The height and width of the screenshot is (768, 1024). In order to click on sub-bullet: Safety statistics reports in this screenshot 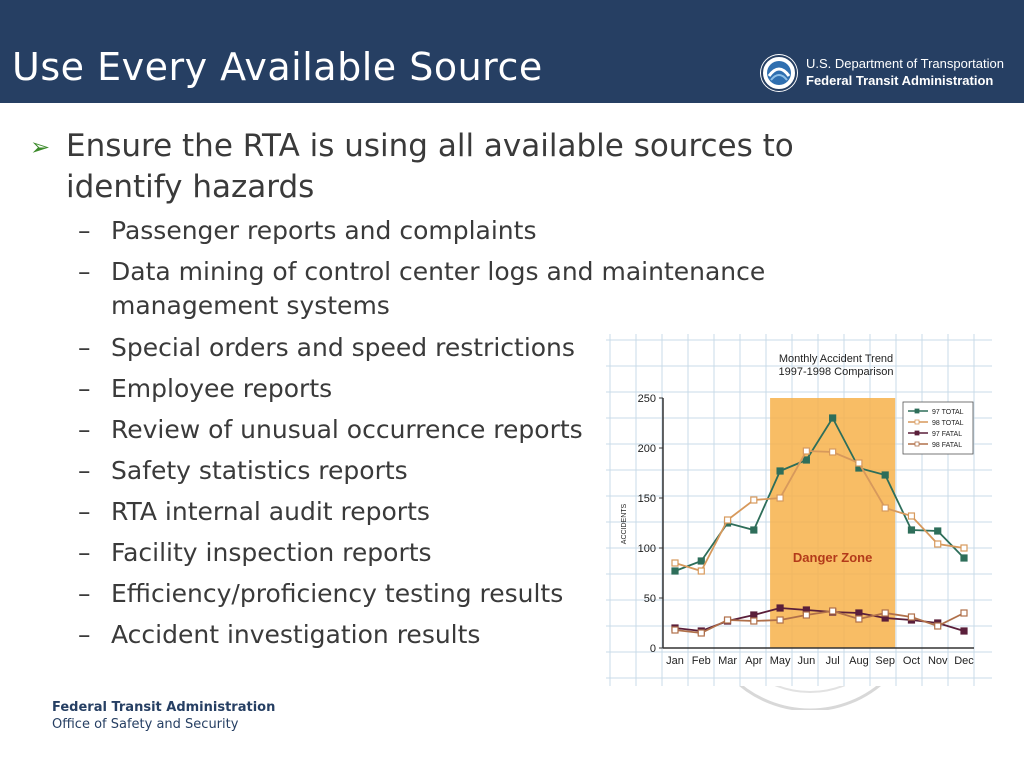, I will do `click(259, 470)`.